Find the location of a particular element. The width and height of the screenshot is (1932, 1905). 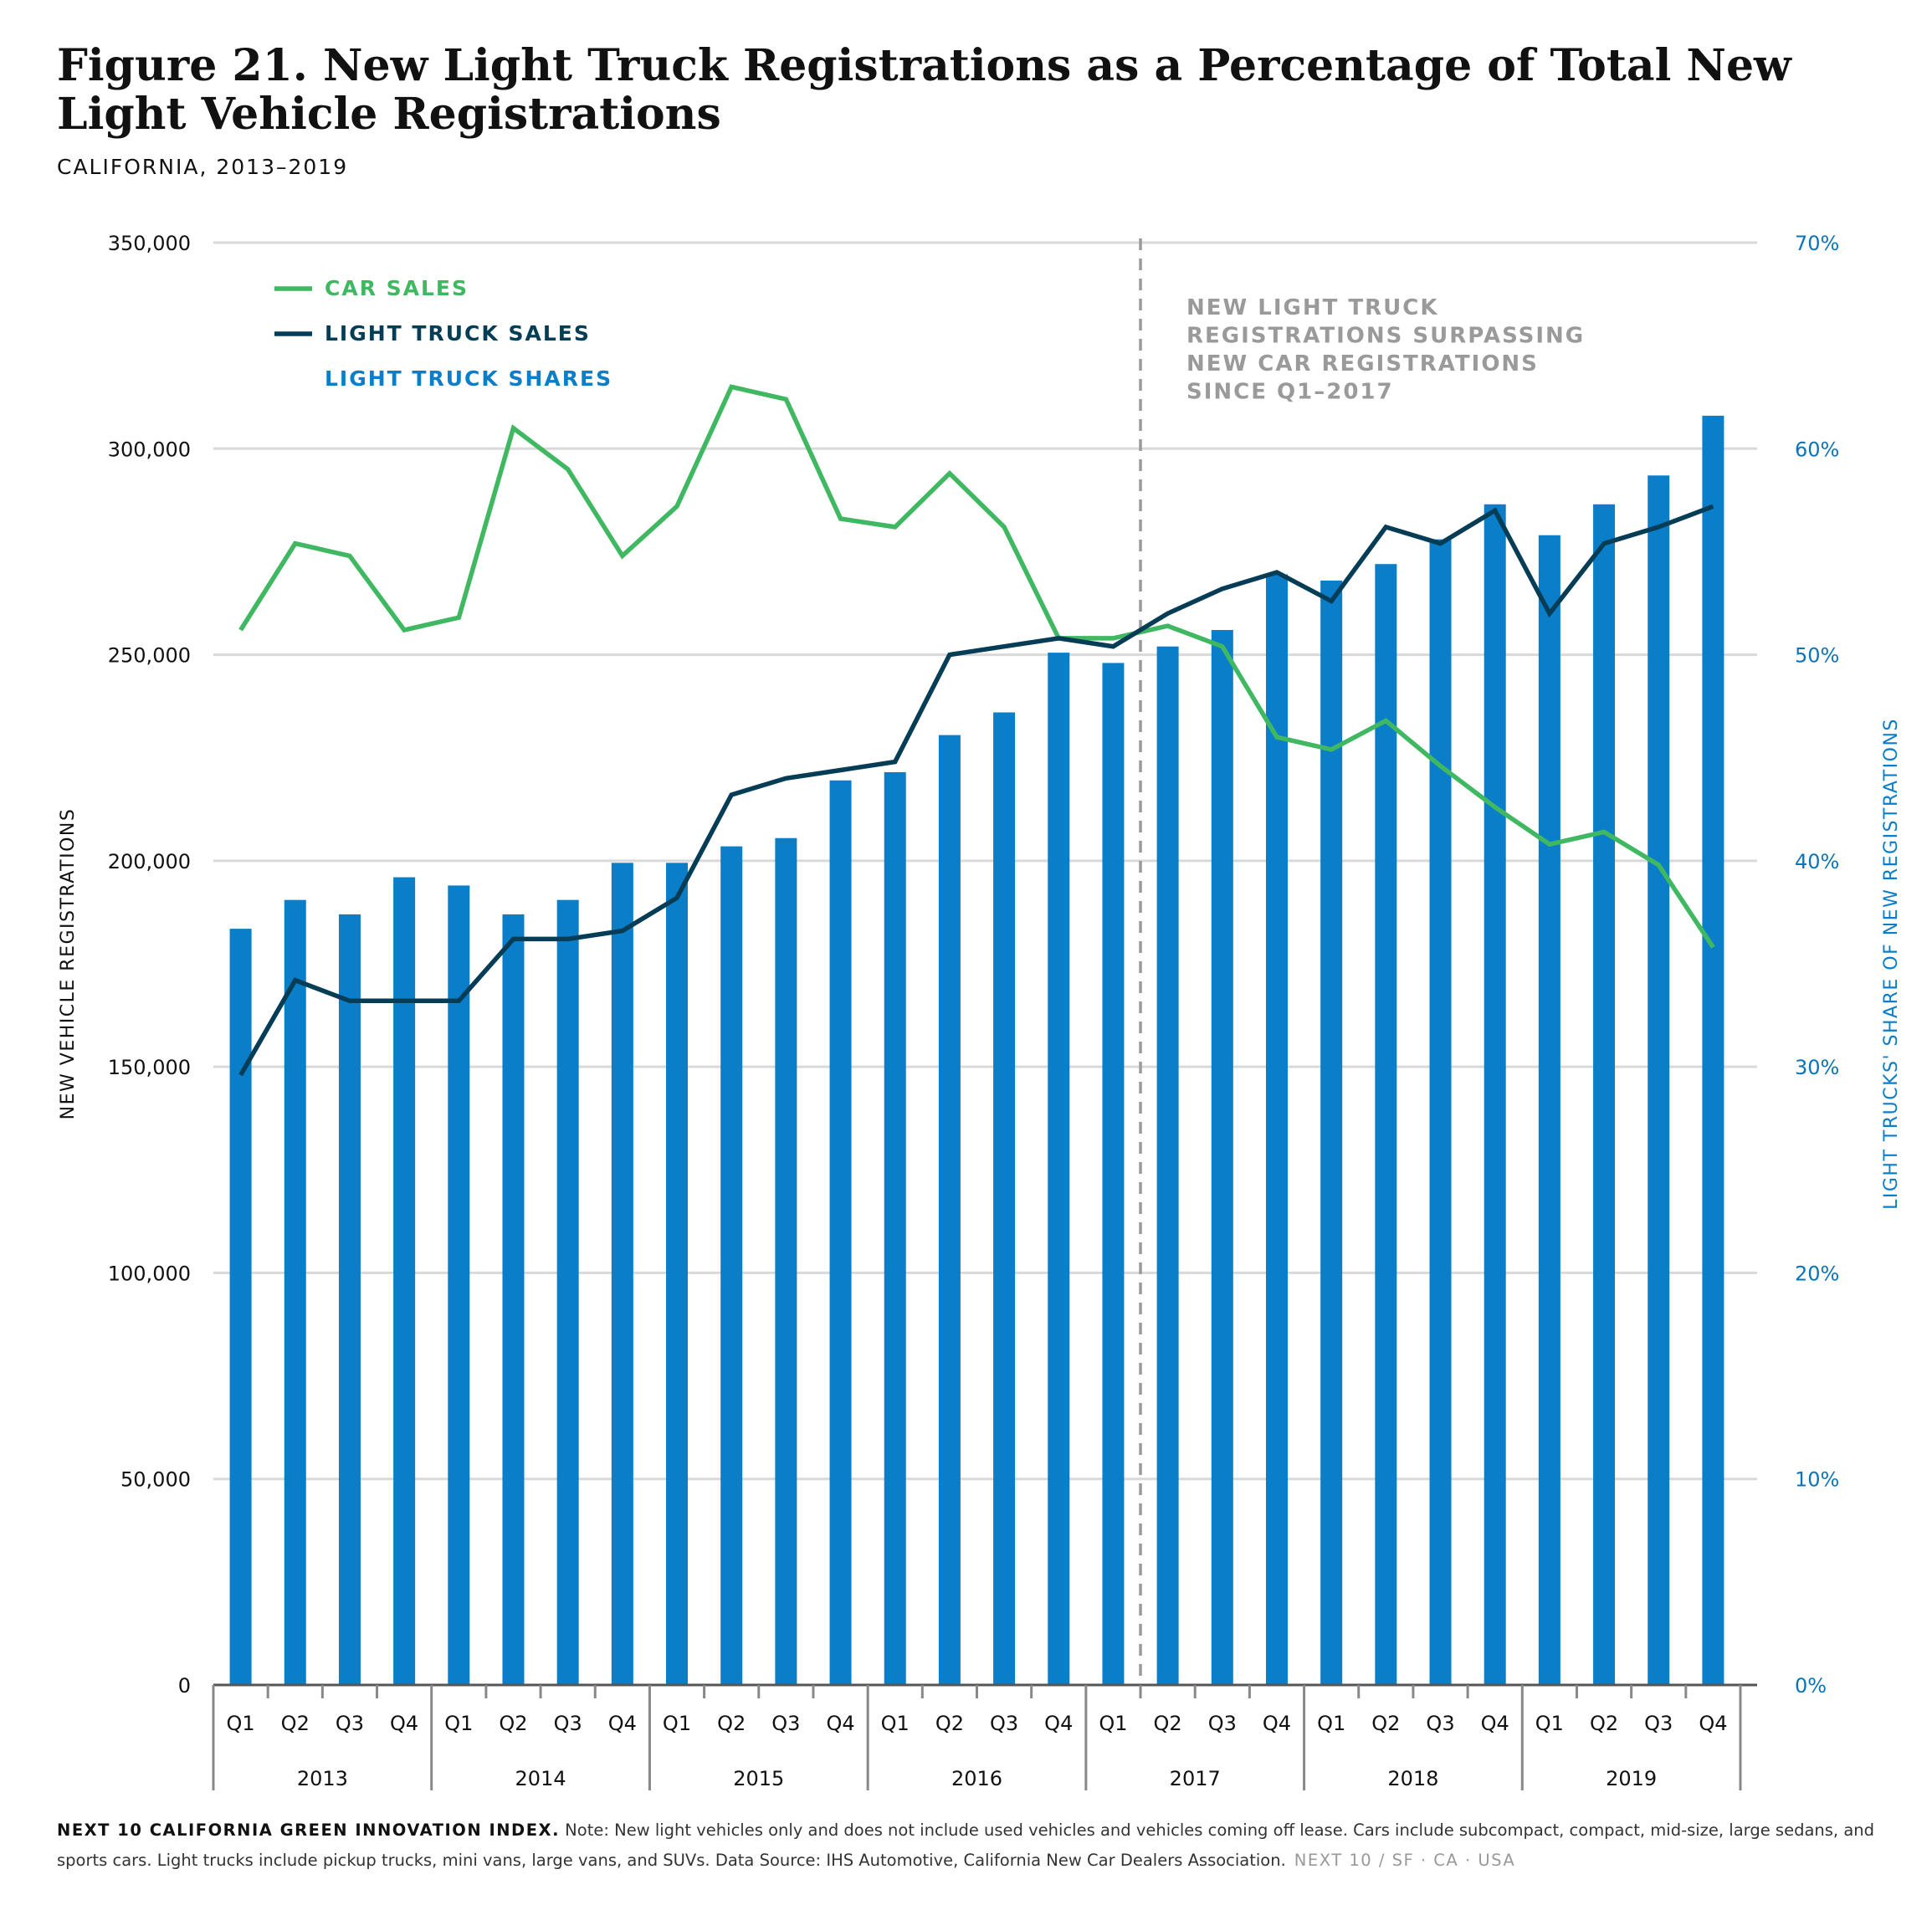

footer-brand: NEXT 10 / SF · CA · USA is located at coordinates (1405, 1861).